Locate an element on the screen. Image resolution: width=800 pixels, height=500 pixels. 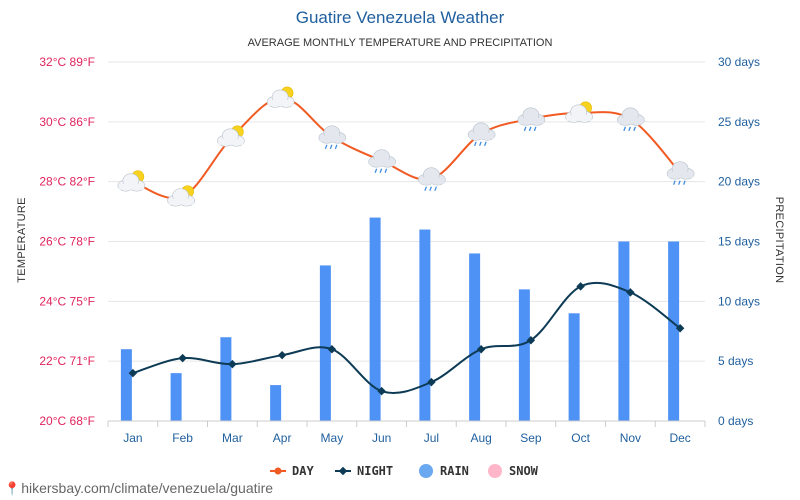
legend-item-night: NIGHT is located at coordinates (364, 471).